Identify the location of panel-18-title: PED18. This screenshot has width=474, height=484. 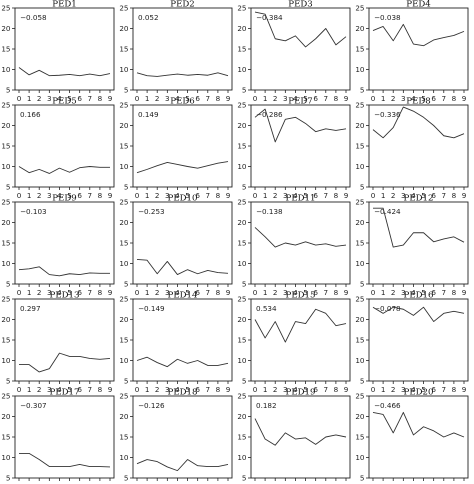
(183, 393).